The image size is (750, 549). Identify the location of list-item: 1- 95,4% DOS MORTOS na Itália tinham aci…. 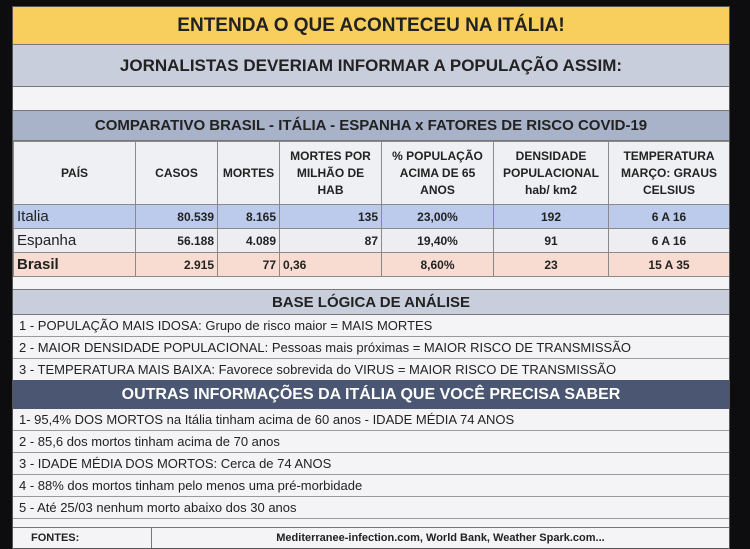
(371, 420).